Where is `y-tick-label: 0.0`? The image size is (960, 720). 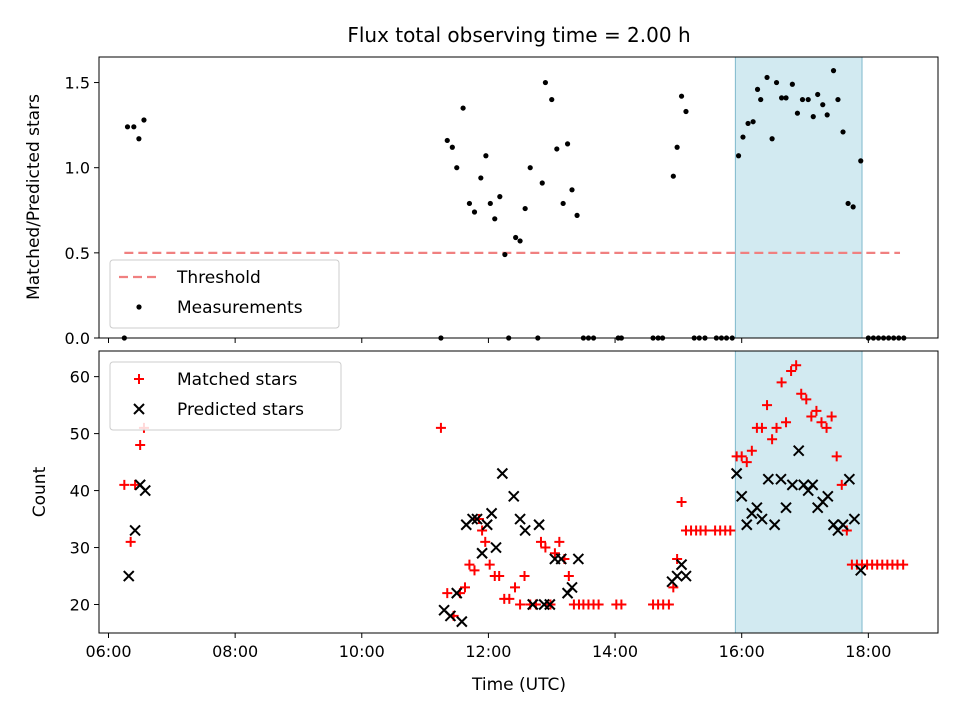 y-tick-label: 0.0 is located at coordinates (77, 338).